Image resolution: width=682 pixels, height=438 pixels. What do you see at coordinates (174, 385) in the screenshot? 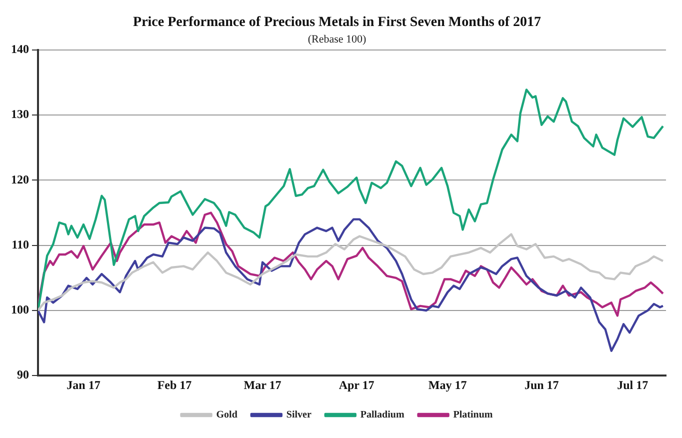
I see `x-tick-label: Feb 17` at bounding box center [174, 385].